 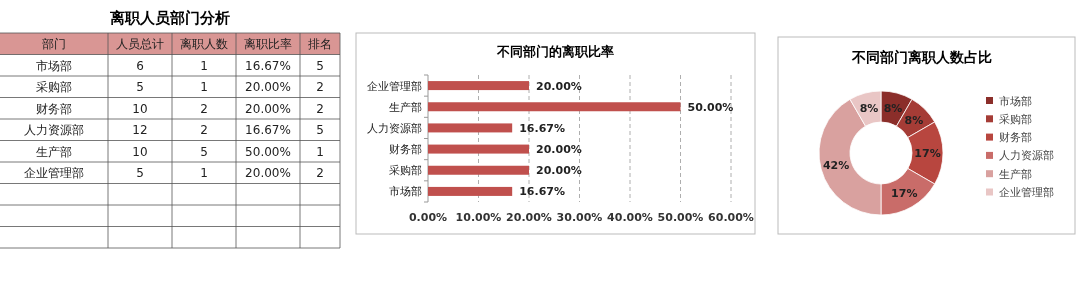 I want to click on legend-label: 生产部, so click(x=1015, y=174).